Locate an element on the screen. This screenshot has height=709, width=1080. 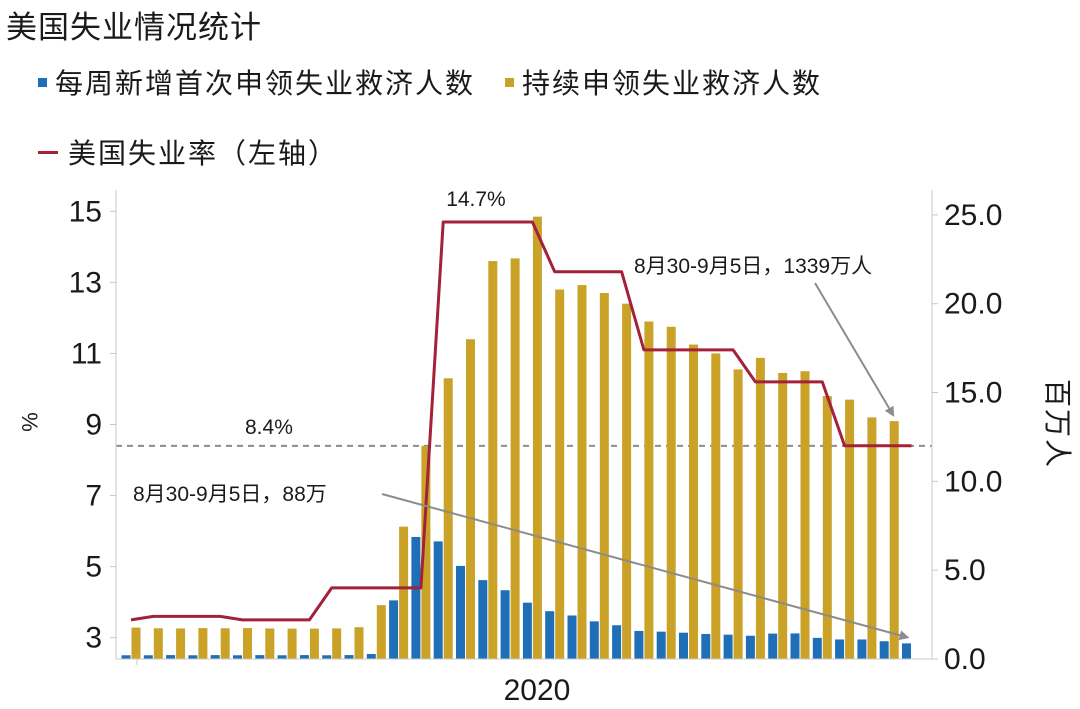
annotation-reference-value: 8.4% is located at coordinates (269, 427).